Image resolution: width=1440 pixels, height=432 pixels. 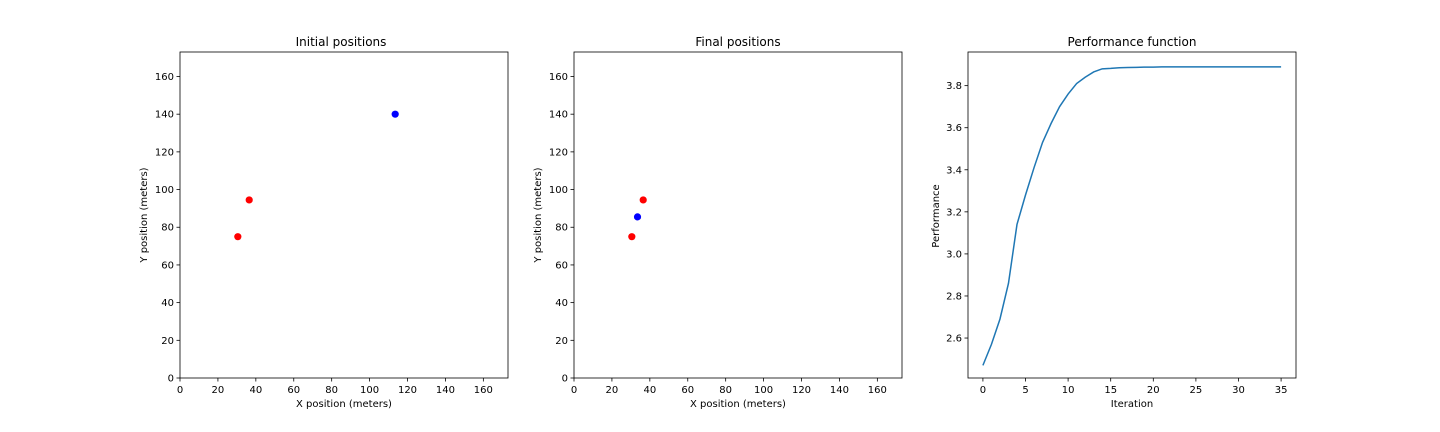 I want to click on x-tick-label: 5, so click(x=1025, y=390).